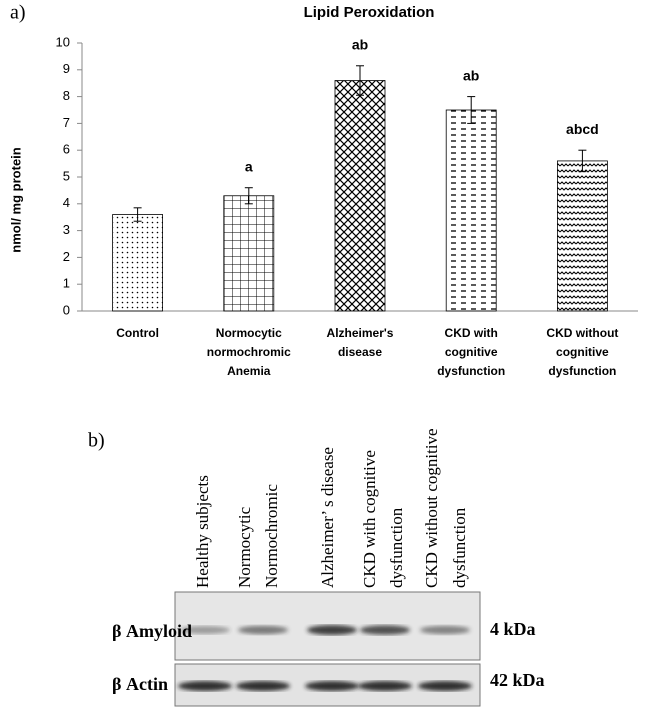 The image size is (658, 713). Describe the element at coordinates (202, 531) in the screenshot. I see `lane-label: Healthy subjects` at that location.